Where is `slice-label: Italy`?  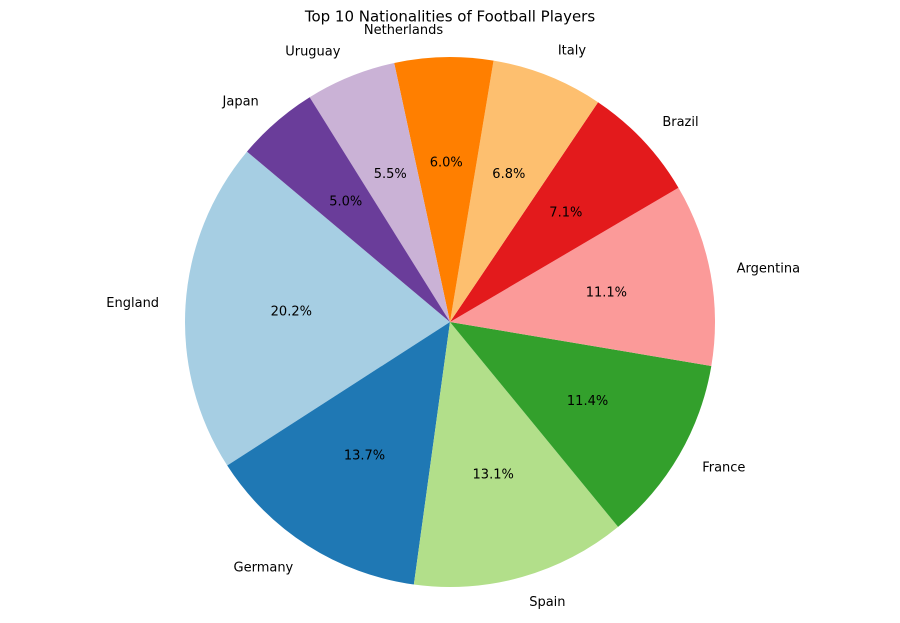 slice-label: Italy is located at coordinates (572, 51).